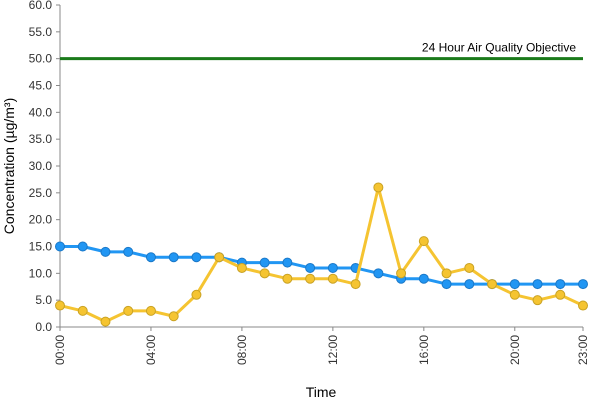 The width and height of the screenshot is (600, 400). Describe the element at coordinates (242, 350) in the screenshot. I see `x-tick-label: 08:00` at that location.